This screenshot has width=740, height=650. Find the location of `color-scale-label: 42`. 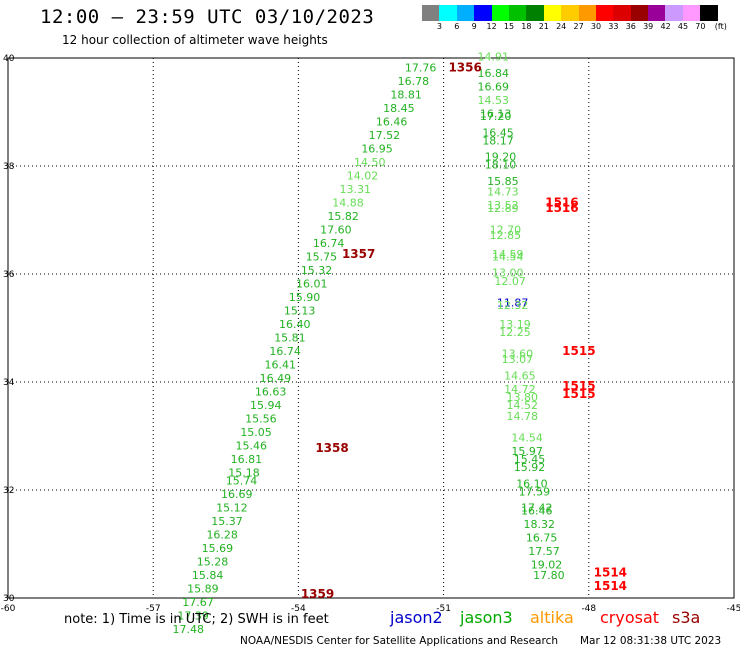

color-scale-label: 42 is located at coordinates (665, 26).